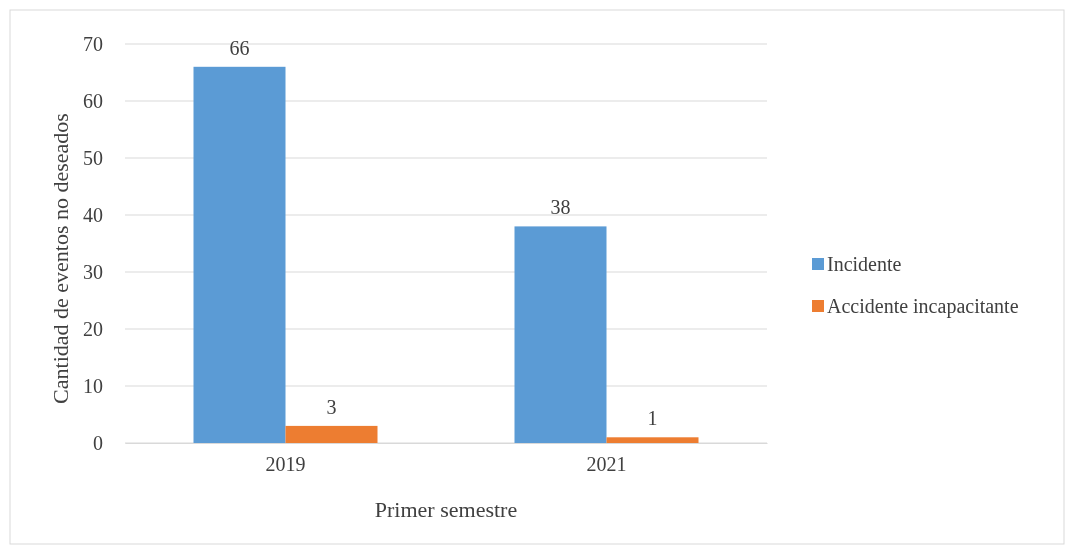  I want to click on y-tick-label: 0, so click(98, 442).